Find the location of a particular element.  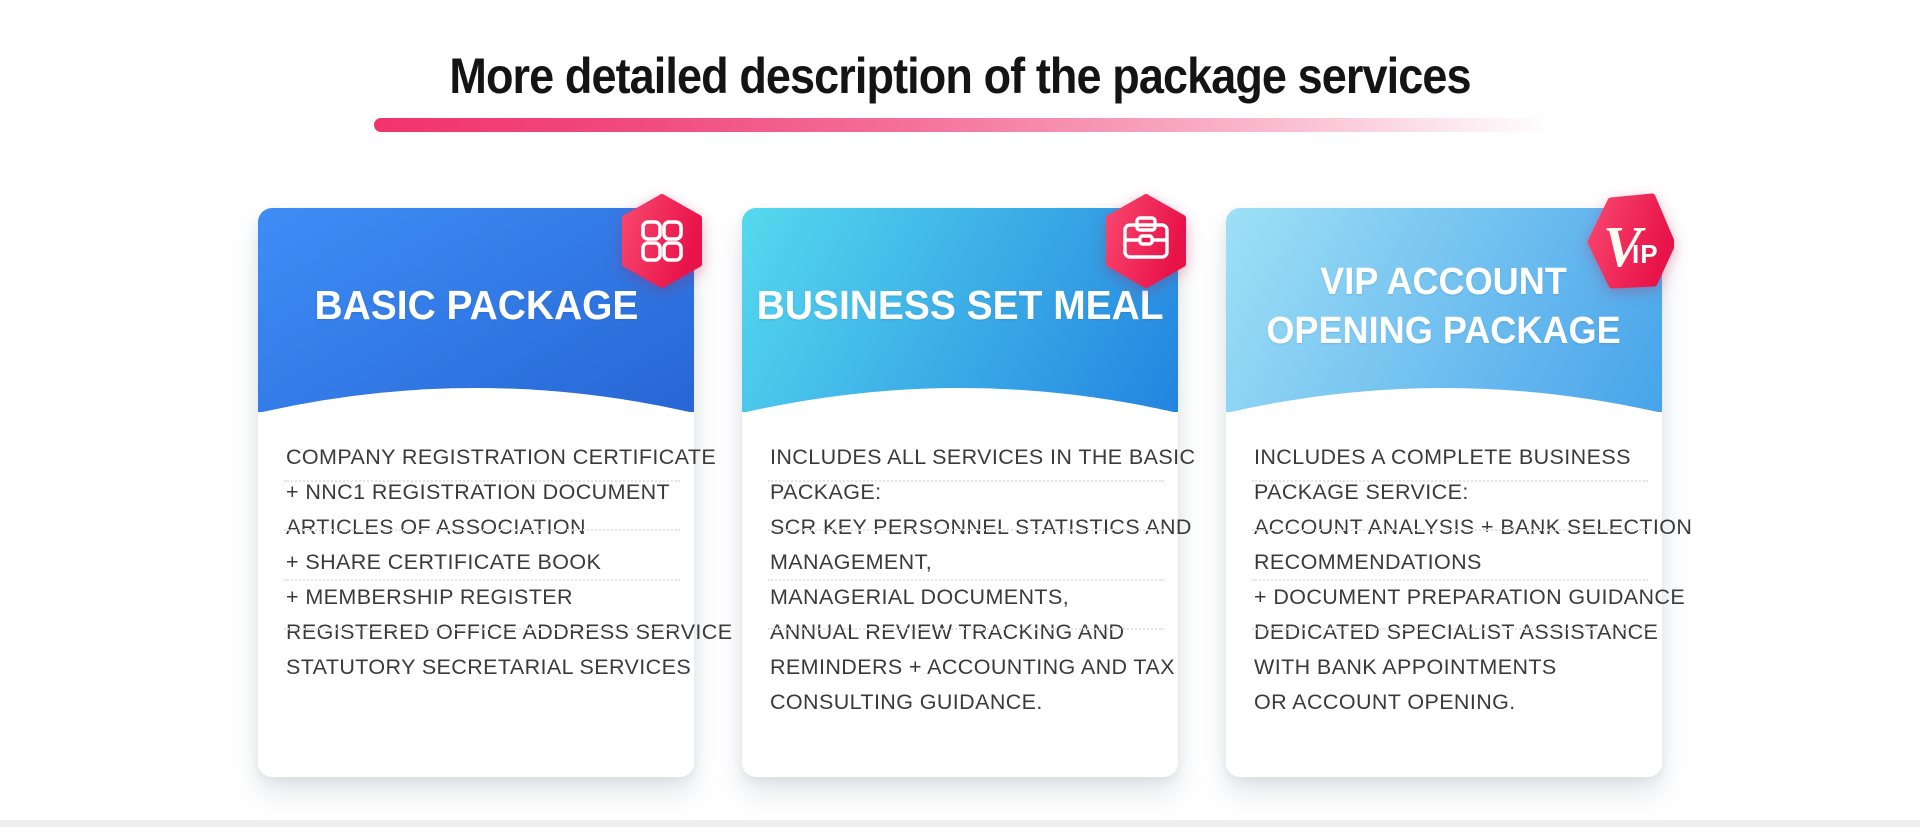

service-line: MANAGEMENT, is located at coordinates (851, 562).